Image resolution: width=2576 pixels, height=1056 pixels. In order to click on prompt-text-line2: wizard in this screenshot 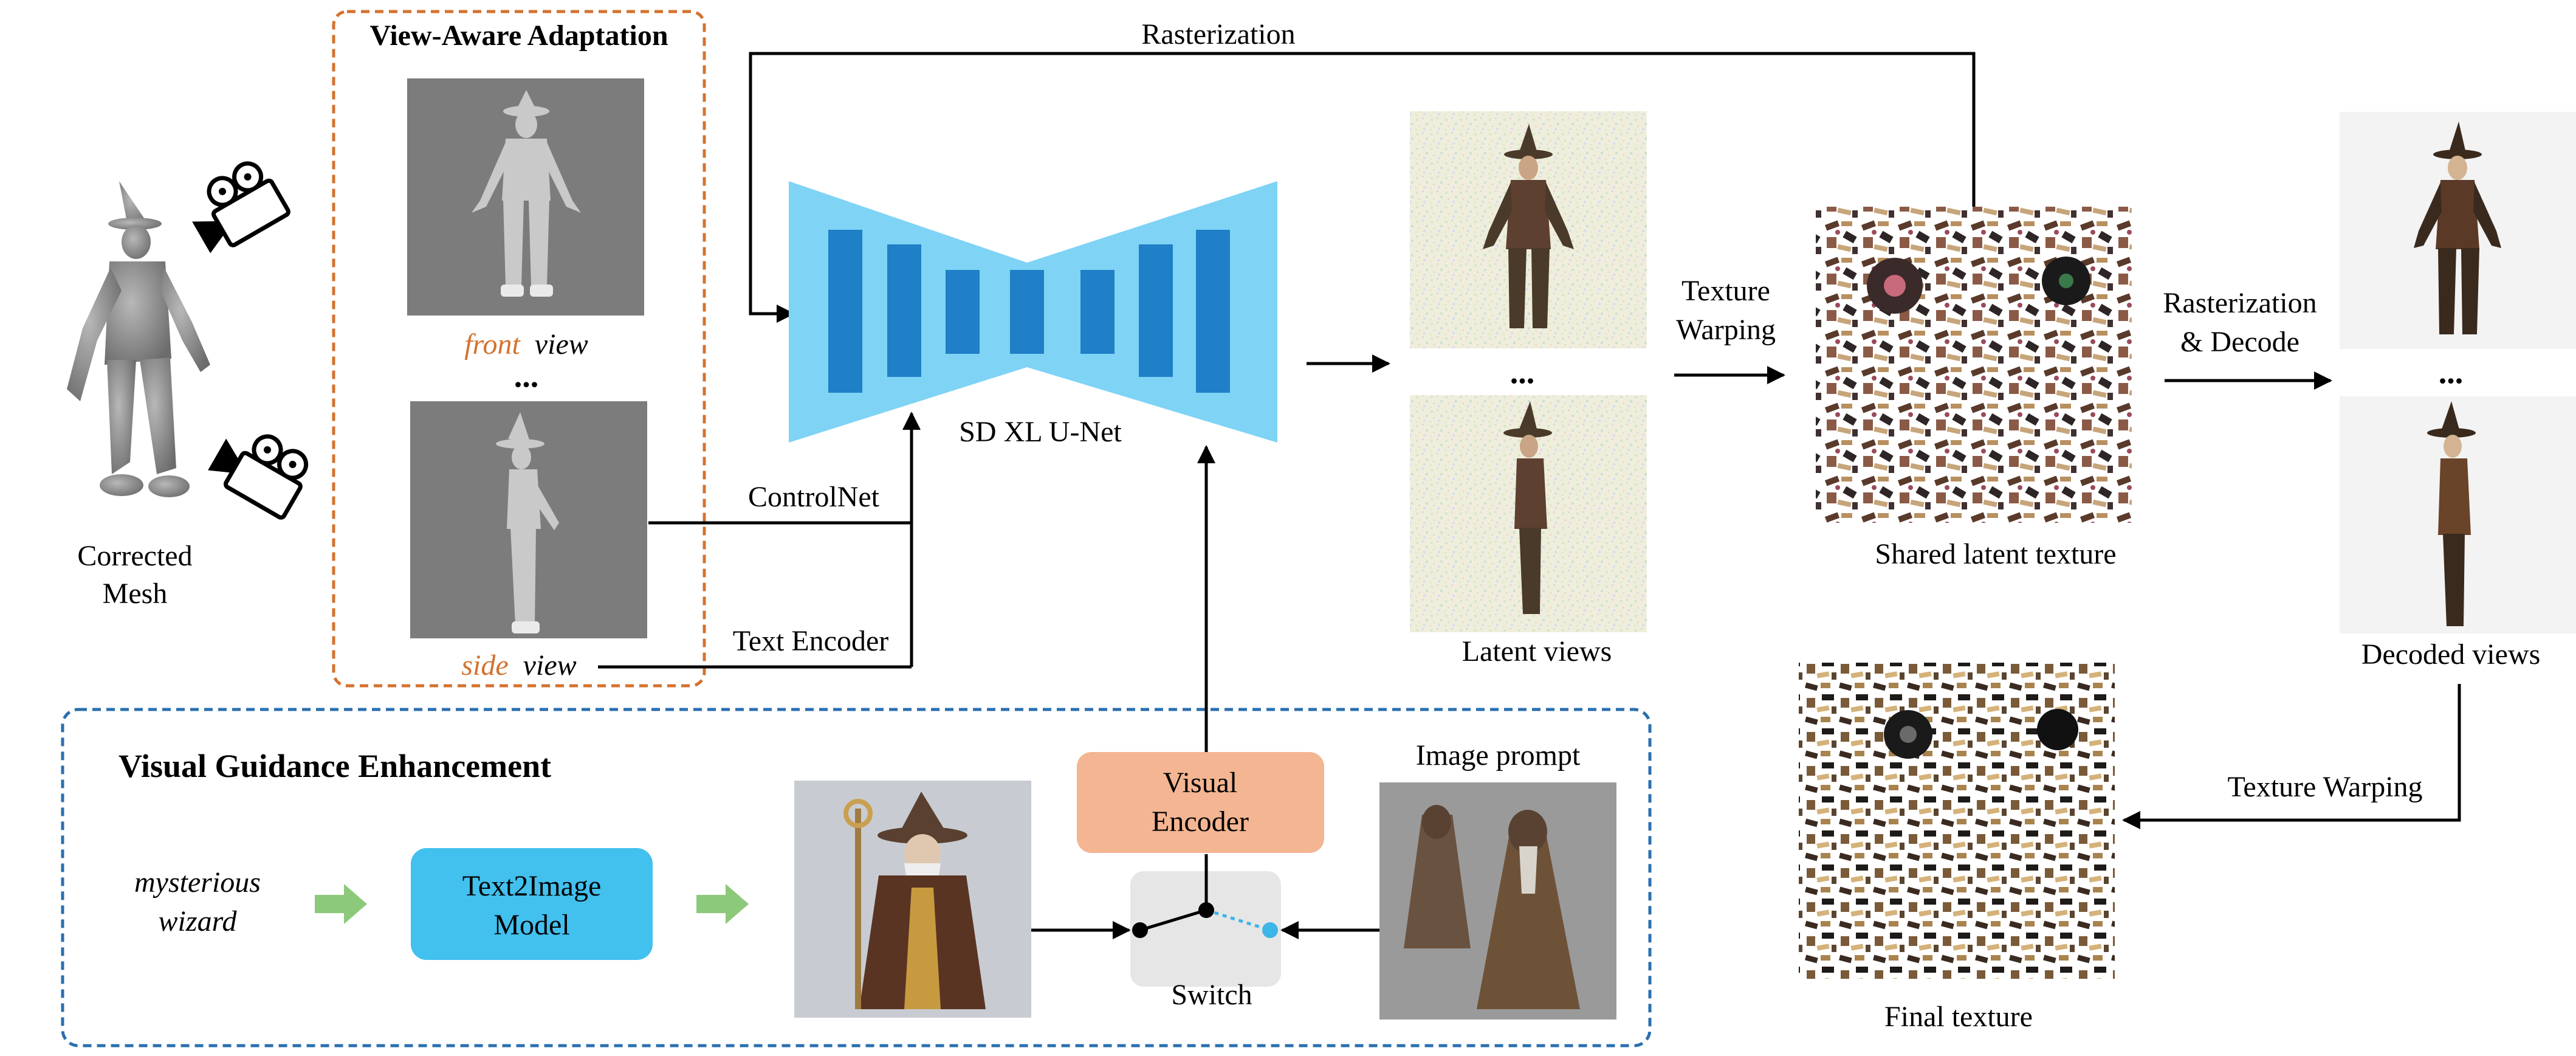, I will do `click(198, 921)`.